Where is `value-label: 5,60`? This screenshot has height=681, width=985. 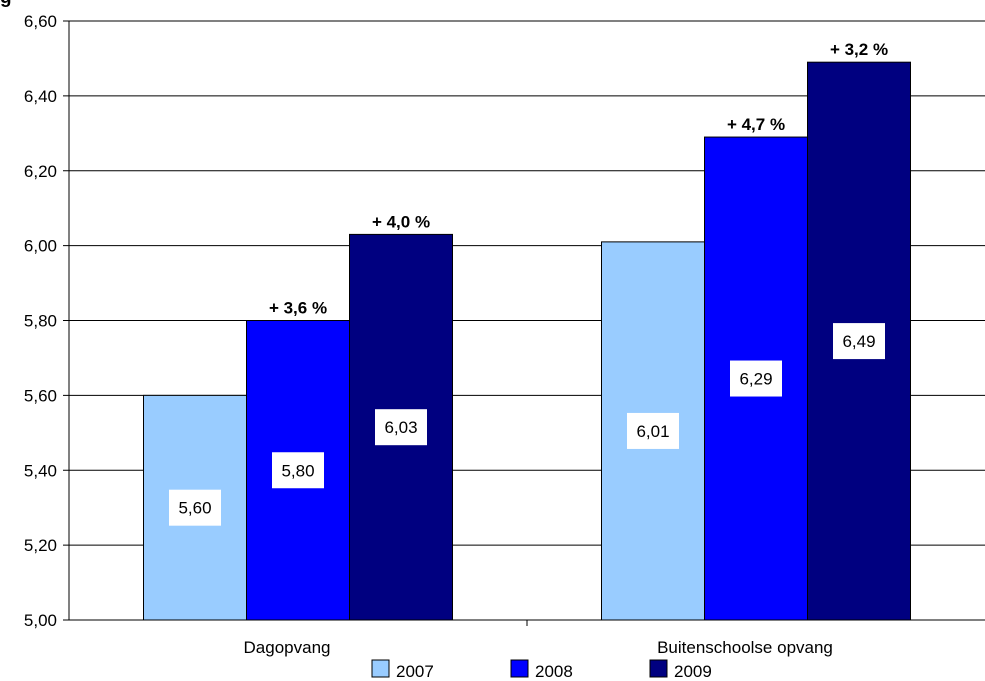 value-label: 5,60 is located at coordinates (194, 508).